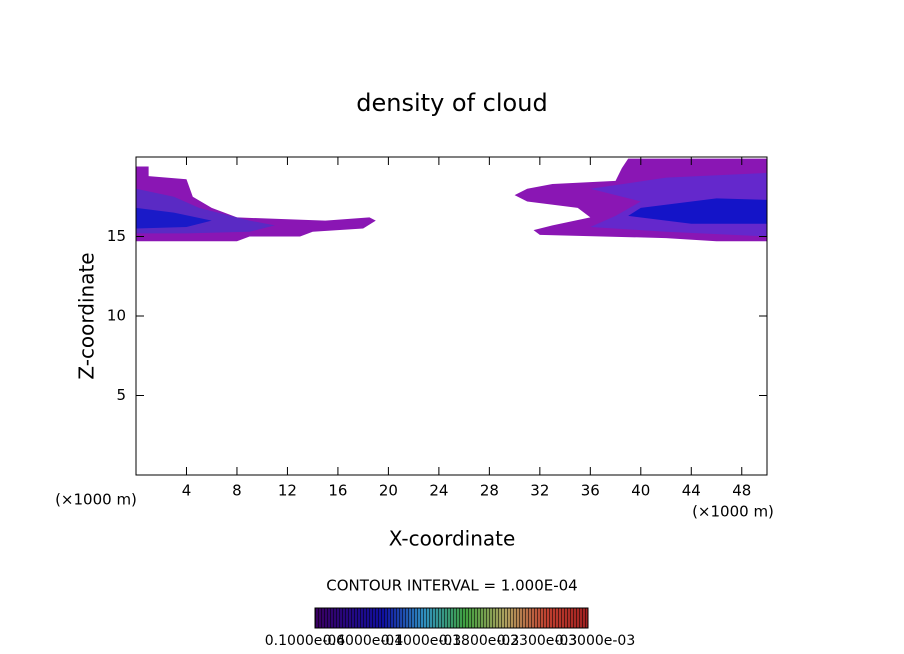 Image resolution: width=904 pixels, height=654 pixels. What do you see at coordinates (438, 491) in the screenshot?
I see `x-tick-label: 24` at bounding box center [438, 491].